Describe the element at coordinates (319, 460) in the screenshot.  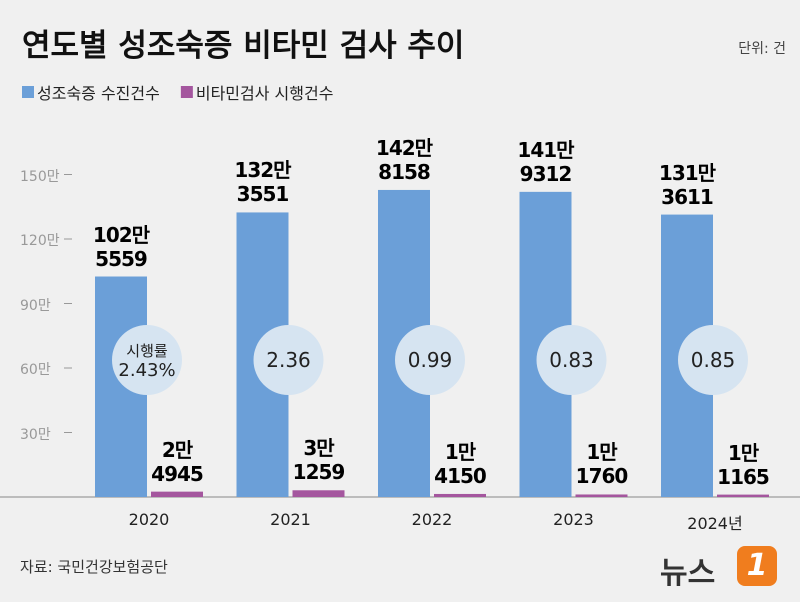
I see `value-label: 3만 1259` at that location.